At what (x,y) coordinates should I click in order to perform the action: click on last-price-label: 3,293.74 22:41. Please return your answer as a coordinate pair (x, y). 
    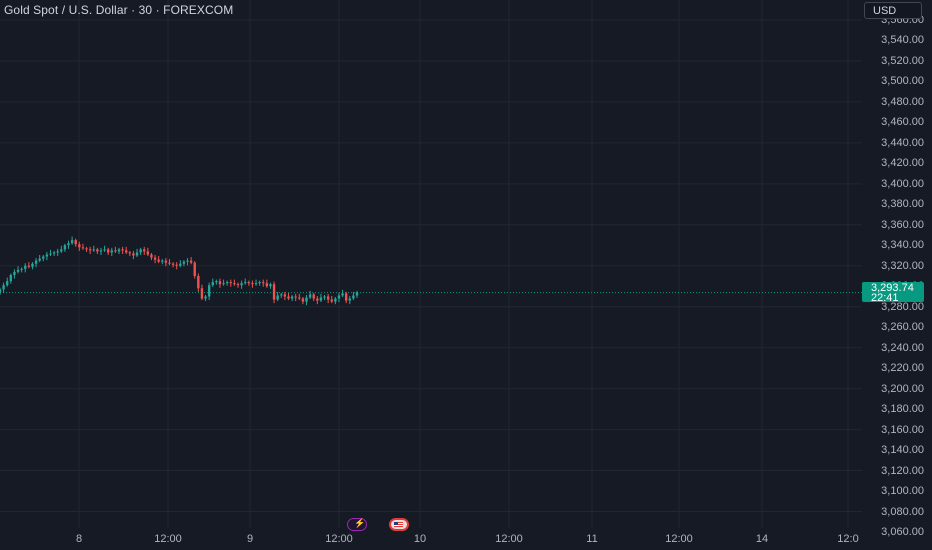
    Looking at the image, I should click on (893, 293).